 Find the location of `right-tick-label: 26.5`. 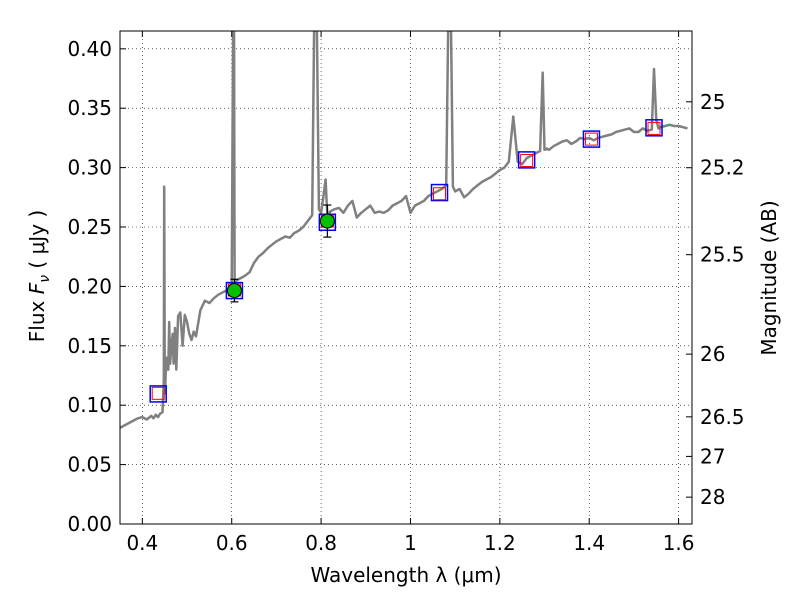

right-tick-label: 26.5 is located at coordinates (722, 417).